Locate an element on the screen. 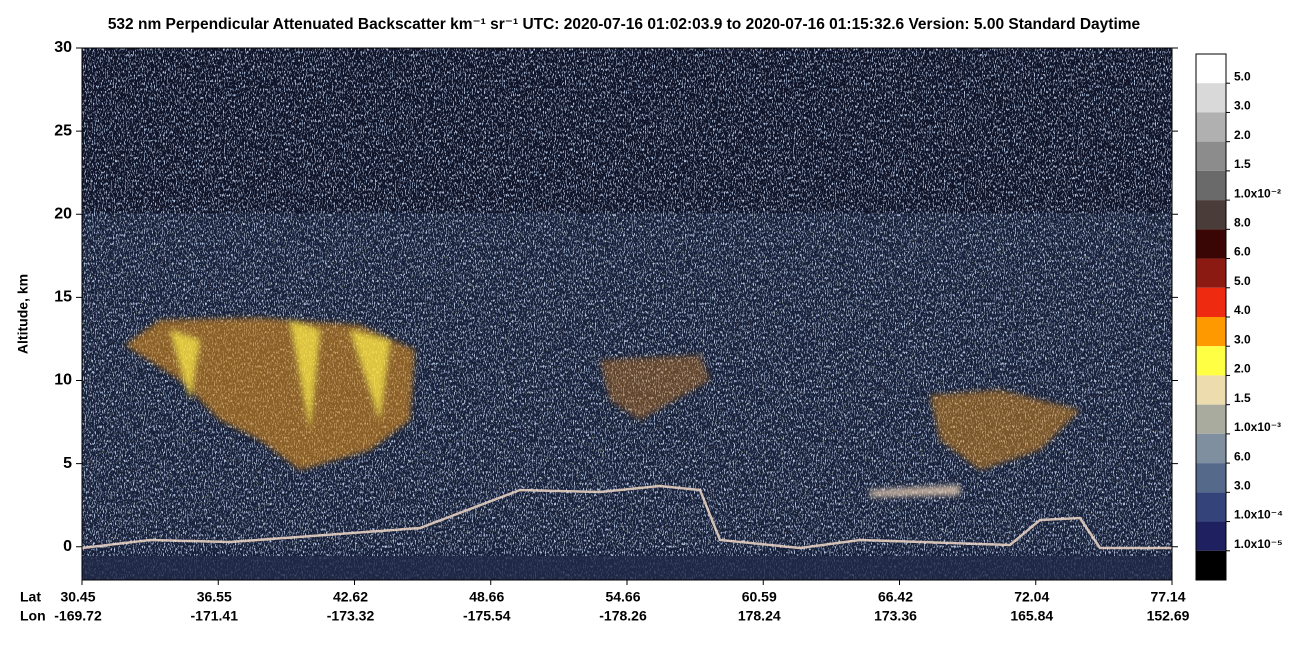 Image resolution: width=1300 pixels, height=667 pixels. lat-label: 36.55 is located at coordinates (214, 597).